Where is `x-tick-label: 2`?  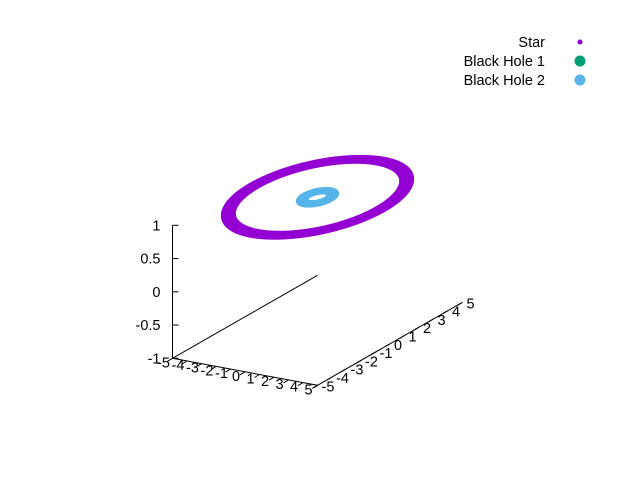
x-tick-label: 2 is located at coordinates (265, 382).